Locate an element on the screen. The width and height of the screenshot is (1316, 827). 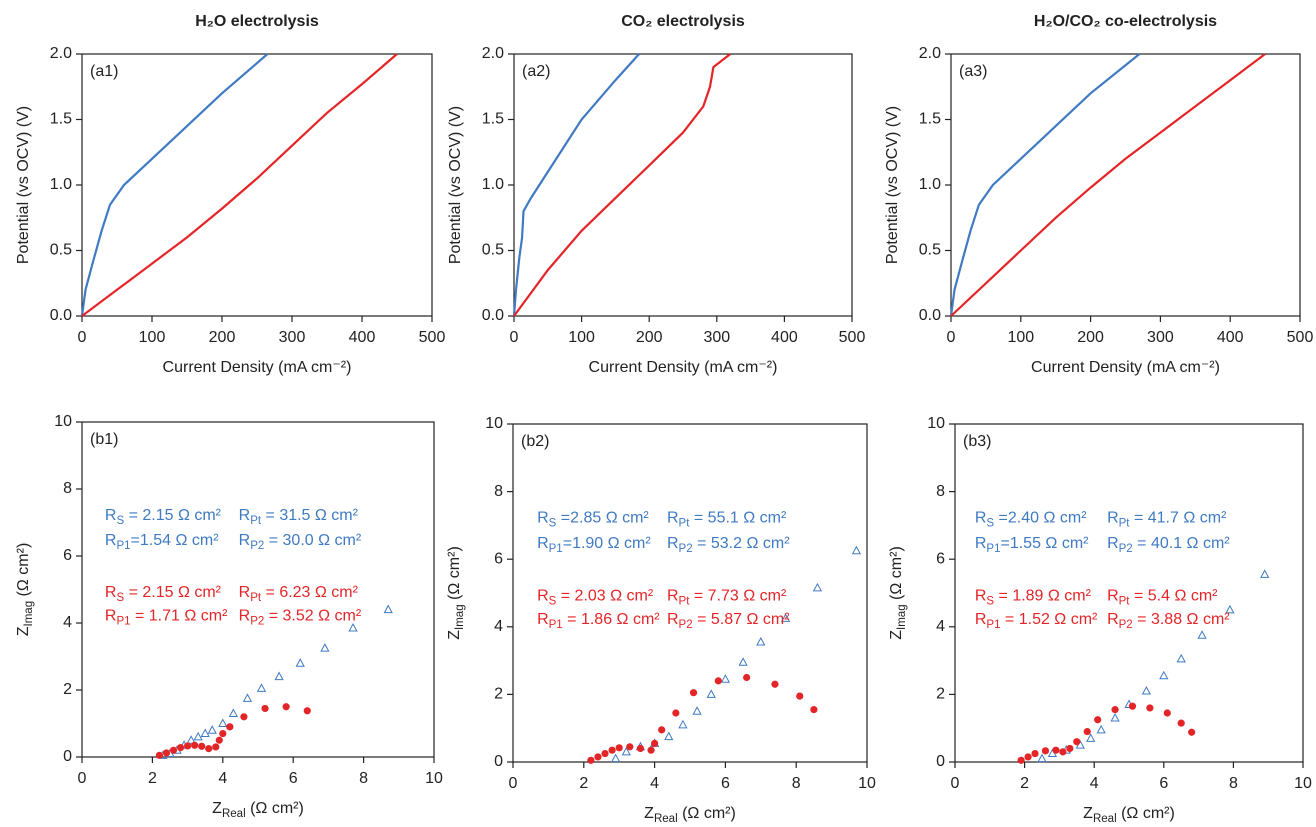
column-title: H₂O/CO₂ co-electrolysis is located at coordinates (1125, 21).